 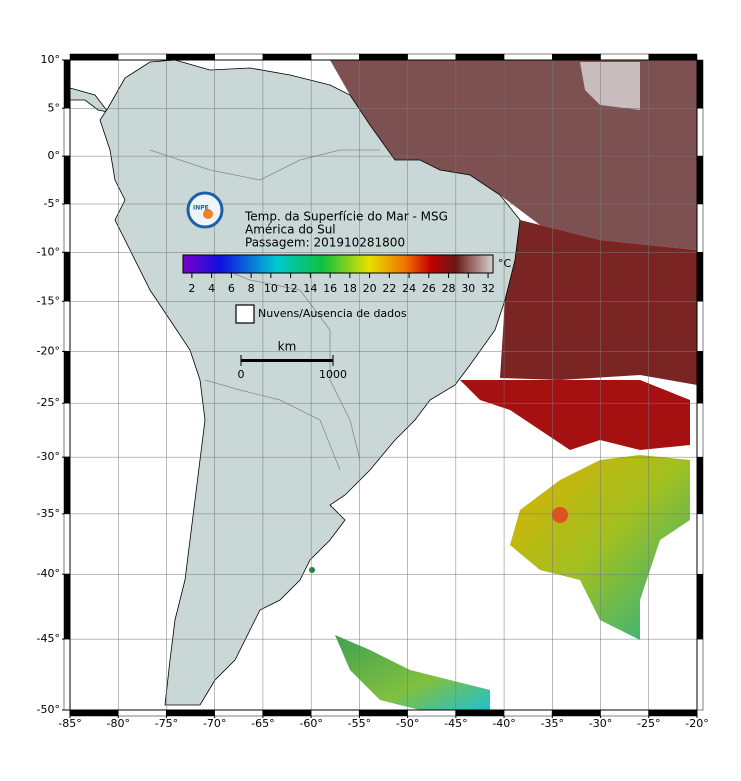 I want to click on x-tick-label: -30°, so click(x=600, y=723).